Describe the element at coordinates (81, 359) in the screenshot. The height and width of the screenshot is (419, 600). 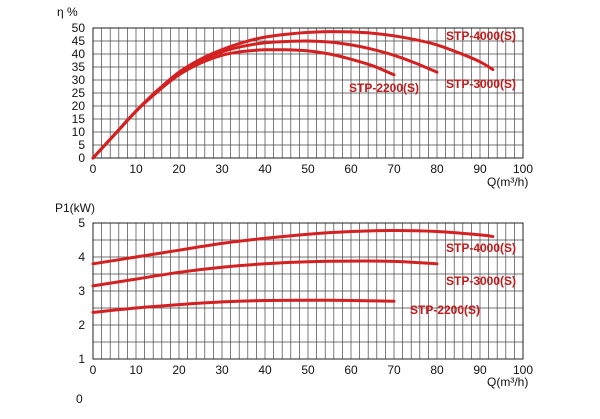
I see `y-tick-label: 1` at that location.